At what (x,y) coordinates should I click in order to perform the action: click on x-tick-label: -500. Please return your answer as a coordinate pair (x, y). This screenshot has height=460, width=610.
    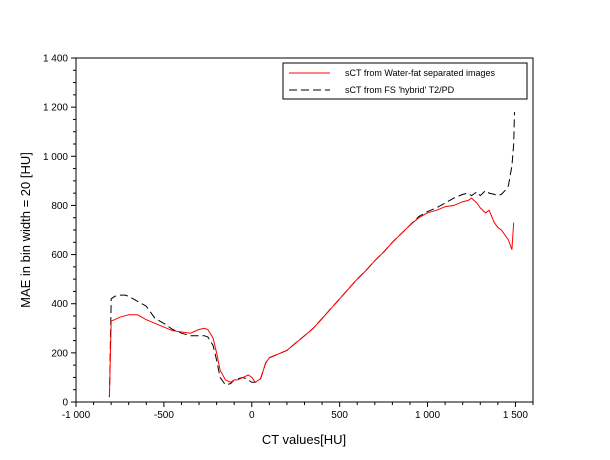
    Looking at the image, I should click on (164, 415).